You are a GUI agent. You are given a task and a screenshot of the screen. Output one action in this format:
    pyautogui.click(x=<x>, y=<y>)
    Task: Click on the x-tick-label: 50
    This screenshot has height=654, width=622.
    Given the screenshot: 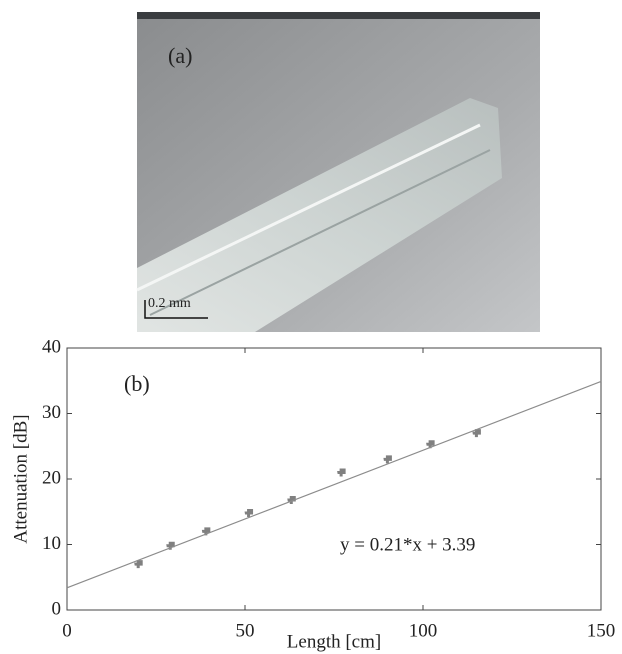 What is the action you would take?
    pyautogui.click(x=245, y=630)
    